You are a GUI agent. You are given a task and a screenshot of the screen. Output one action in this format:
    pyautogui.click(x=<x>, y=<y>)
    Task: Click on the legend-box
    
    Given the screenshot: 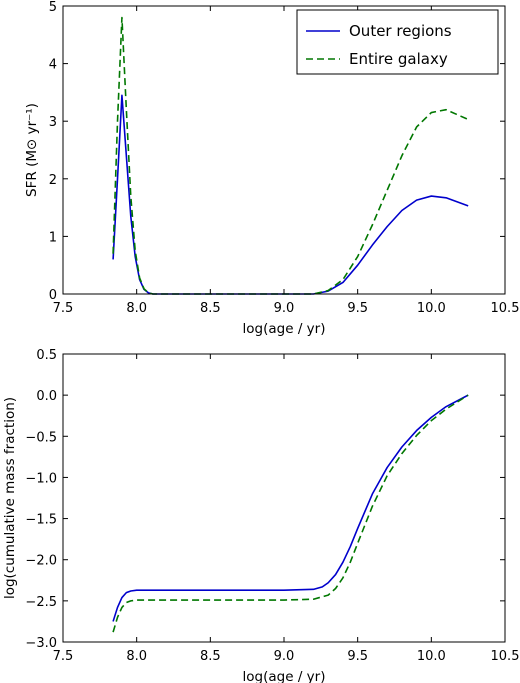 What is the action you would take?
    pyautogui.click(x=397, y=42)
    